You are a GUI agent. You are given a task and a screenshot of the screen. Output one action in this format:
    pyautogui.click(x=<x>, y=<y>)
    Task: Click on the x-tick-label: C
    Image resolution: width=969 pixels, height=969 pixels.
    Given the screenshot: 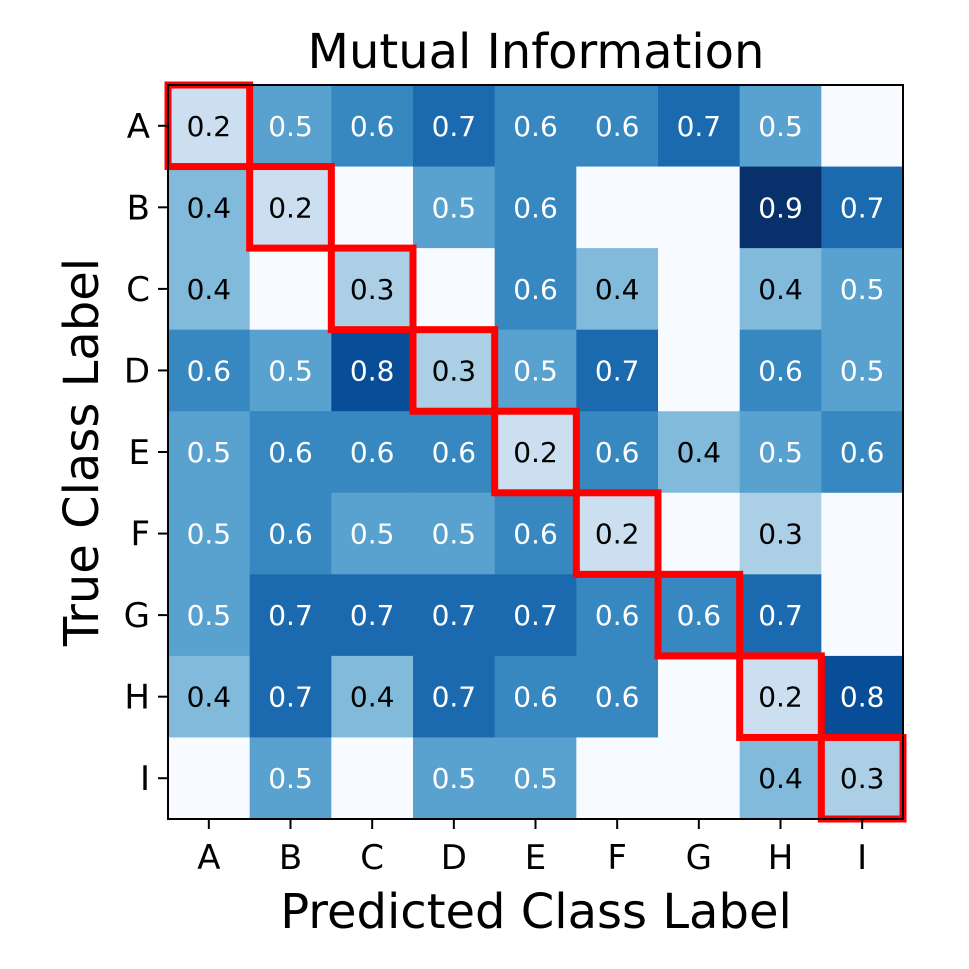 What is the action you would take?
    pyautogui.click(x=372, y=858)
    